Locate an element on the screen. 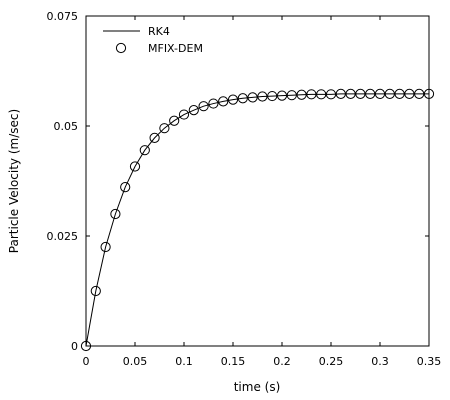  legend: RK4 MFIX-DEM is located at coordinates (153, 40).